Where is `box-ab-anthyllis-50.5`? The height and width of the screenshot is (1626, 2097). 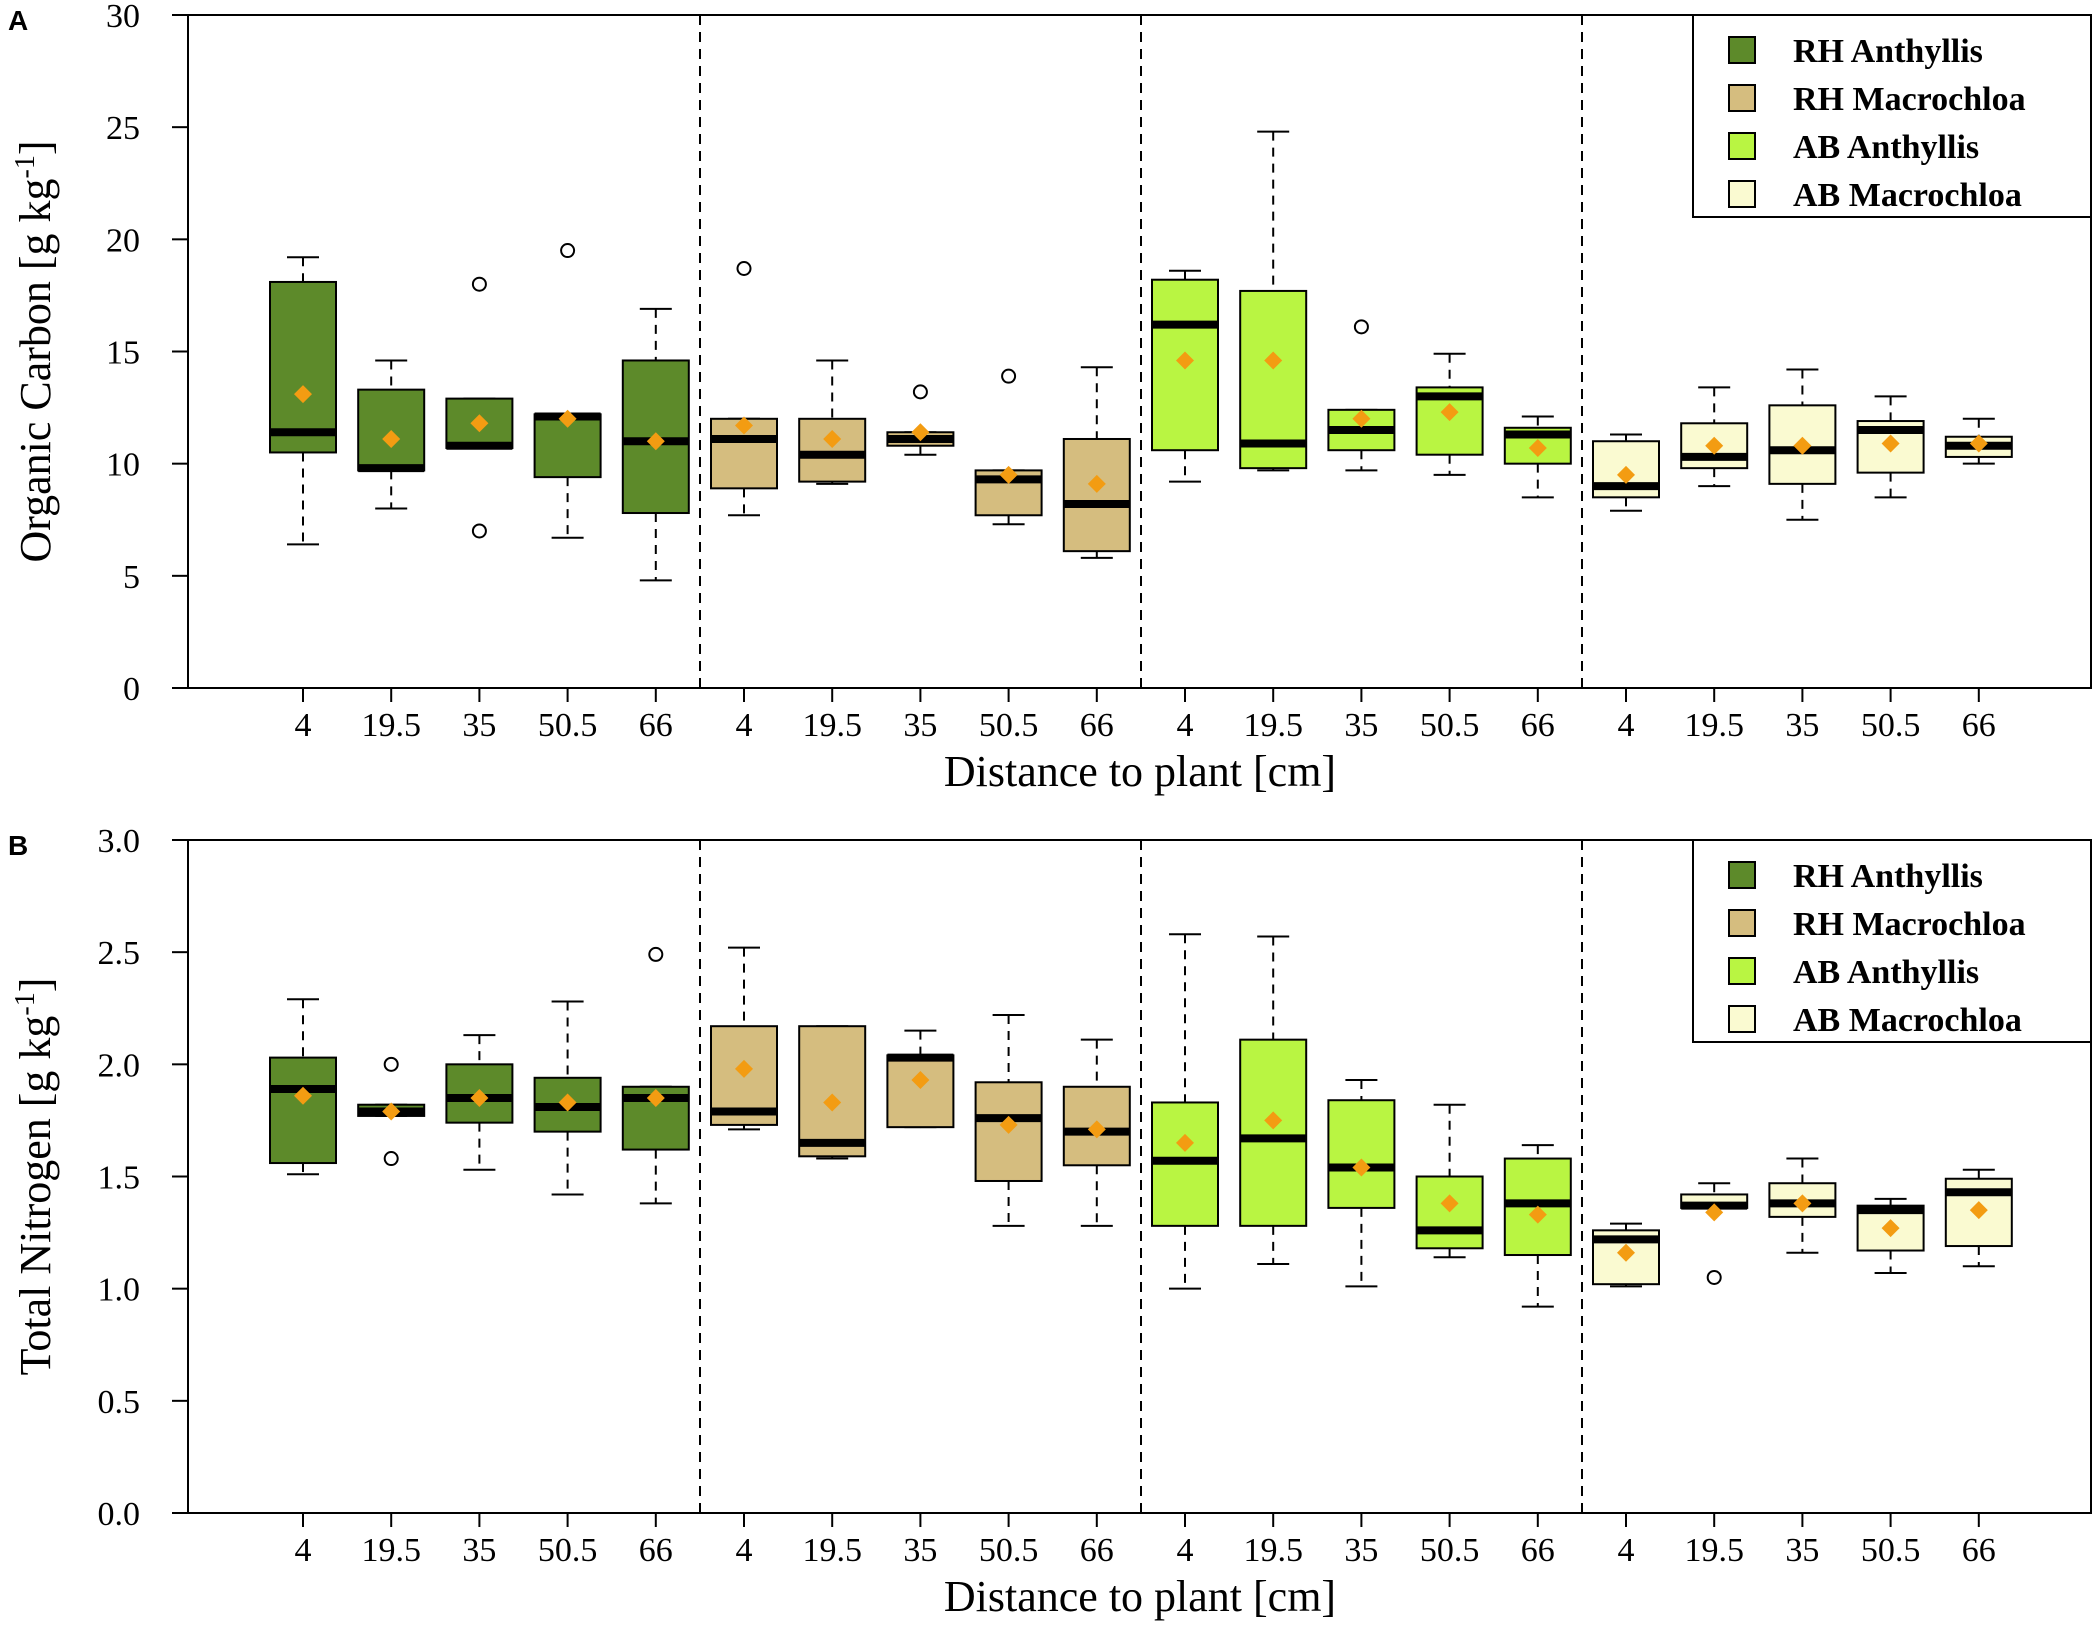
box-ab-anthyllis-50.5 is located at coordinates (1449, 414).